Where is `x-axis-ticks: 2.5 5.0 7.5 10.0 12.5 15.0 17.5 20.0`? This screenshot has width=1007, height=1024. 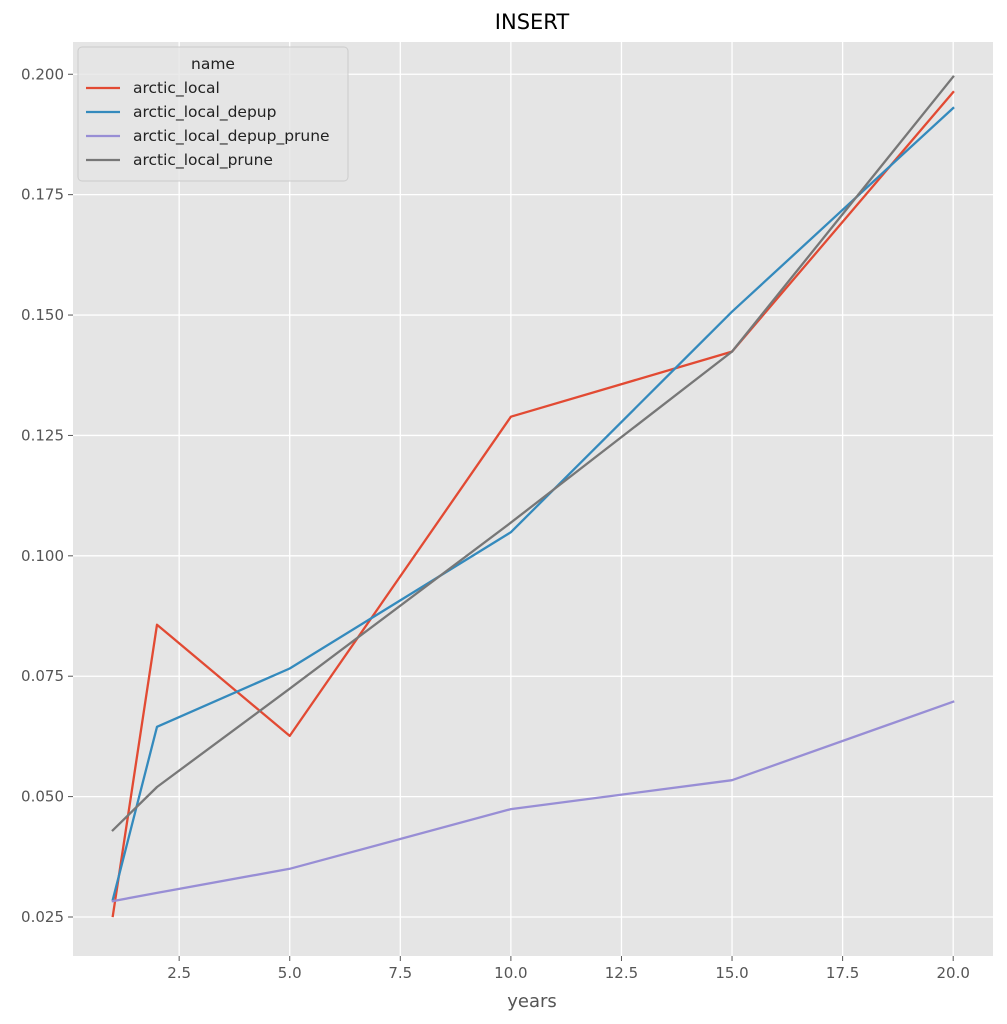 x-axis-ticks: 2.5 5.0 7.5 10.0 12.5 15.0 17.5 20.0 is located at coordinates (568, 969).